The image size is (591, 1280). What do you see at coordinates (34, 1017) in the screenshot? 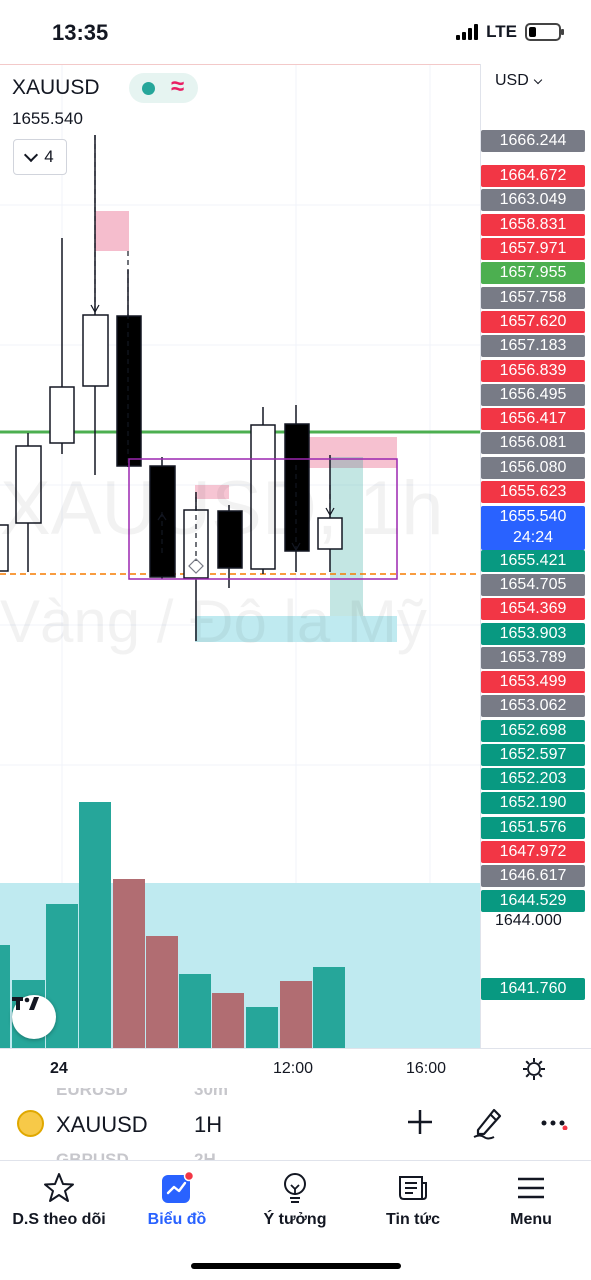
I see `tradingview-logo-icon` at bounding box center [34, 1017].